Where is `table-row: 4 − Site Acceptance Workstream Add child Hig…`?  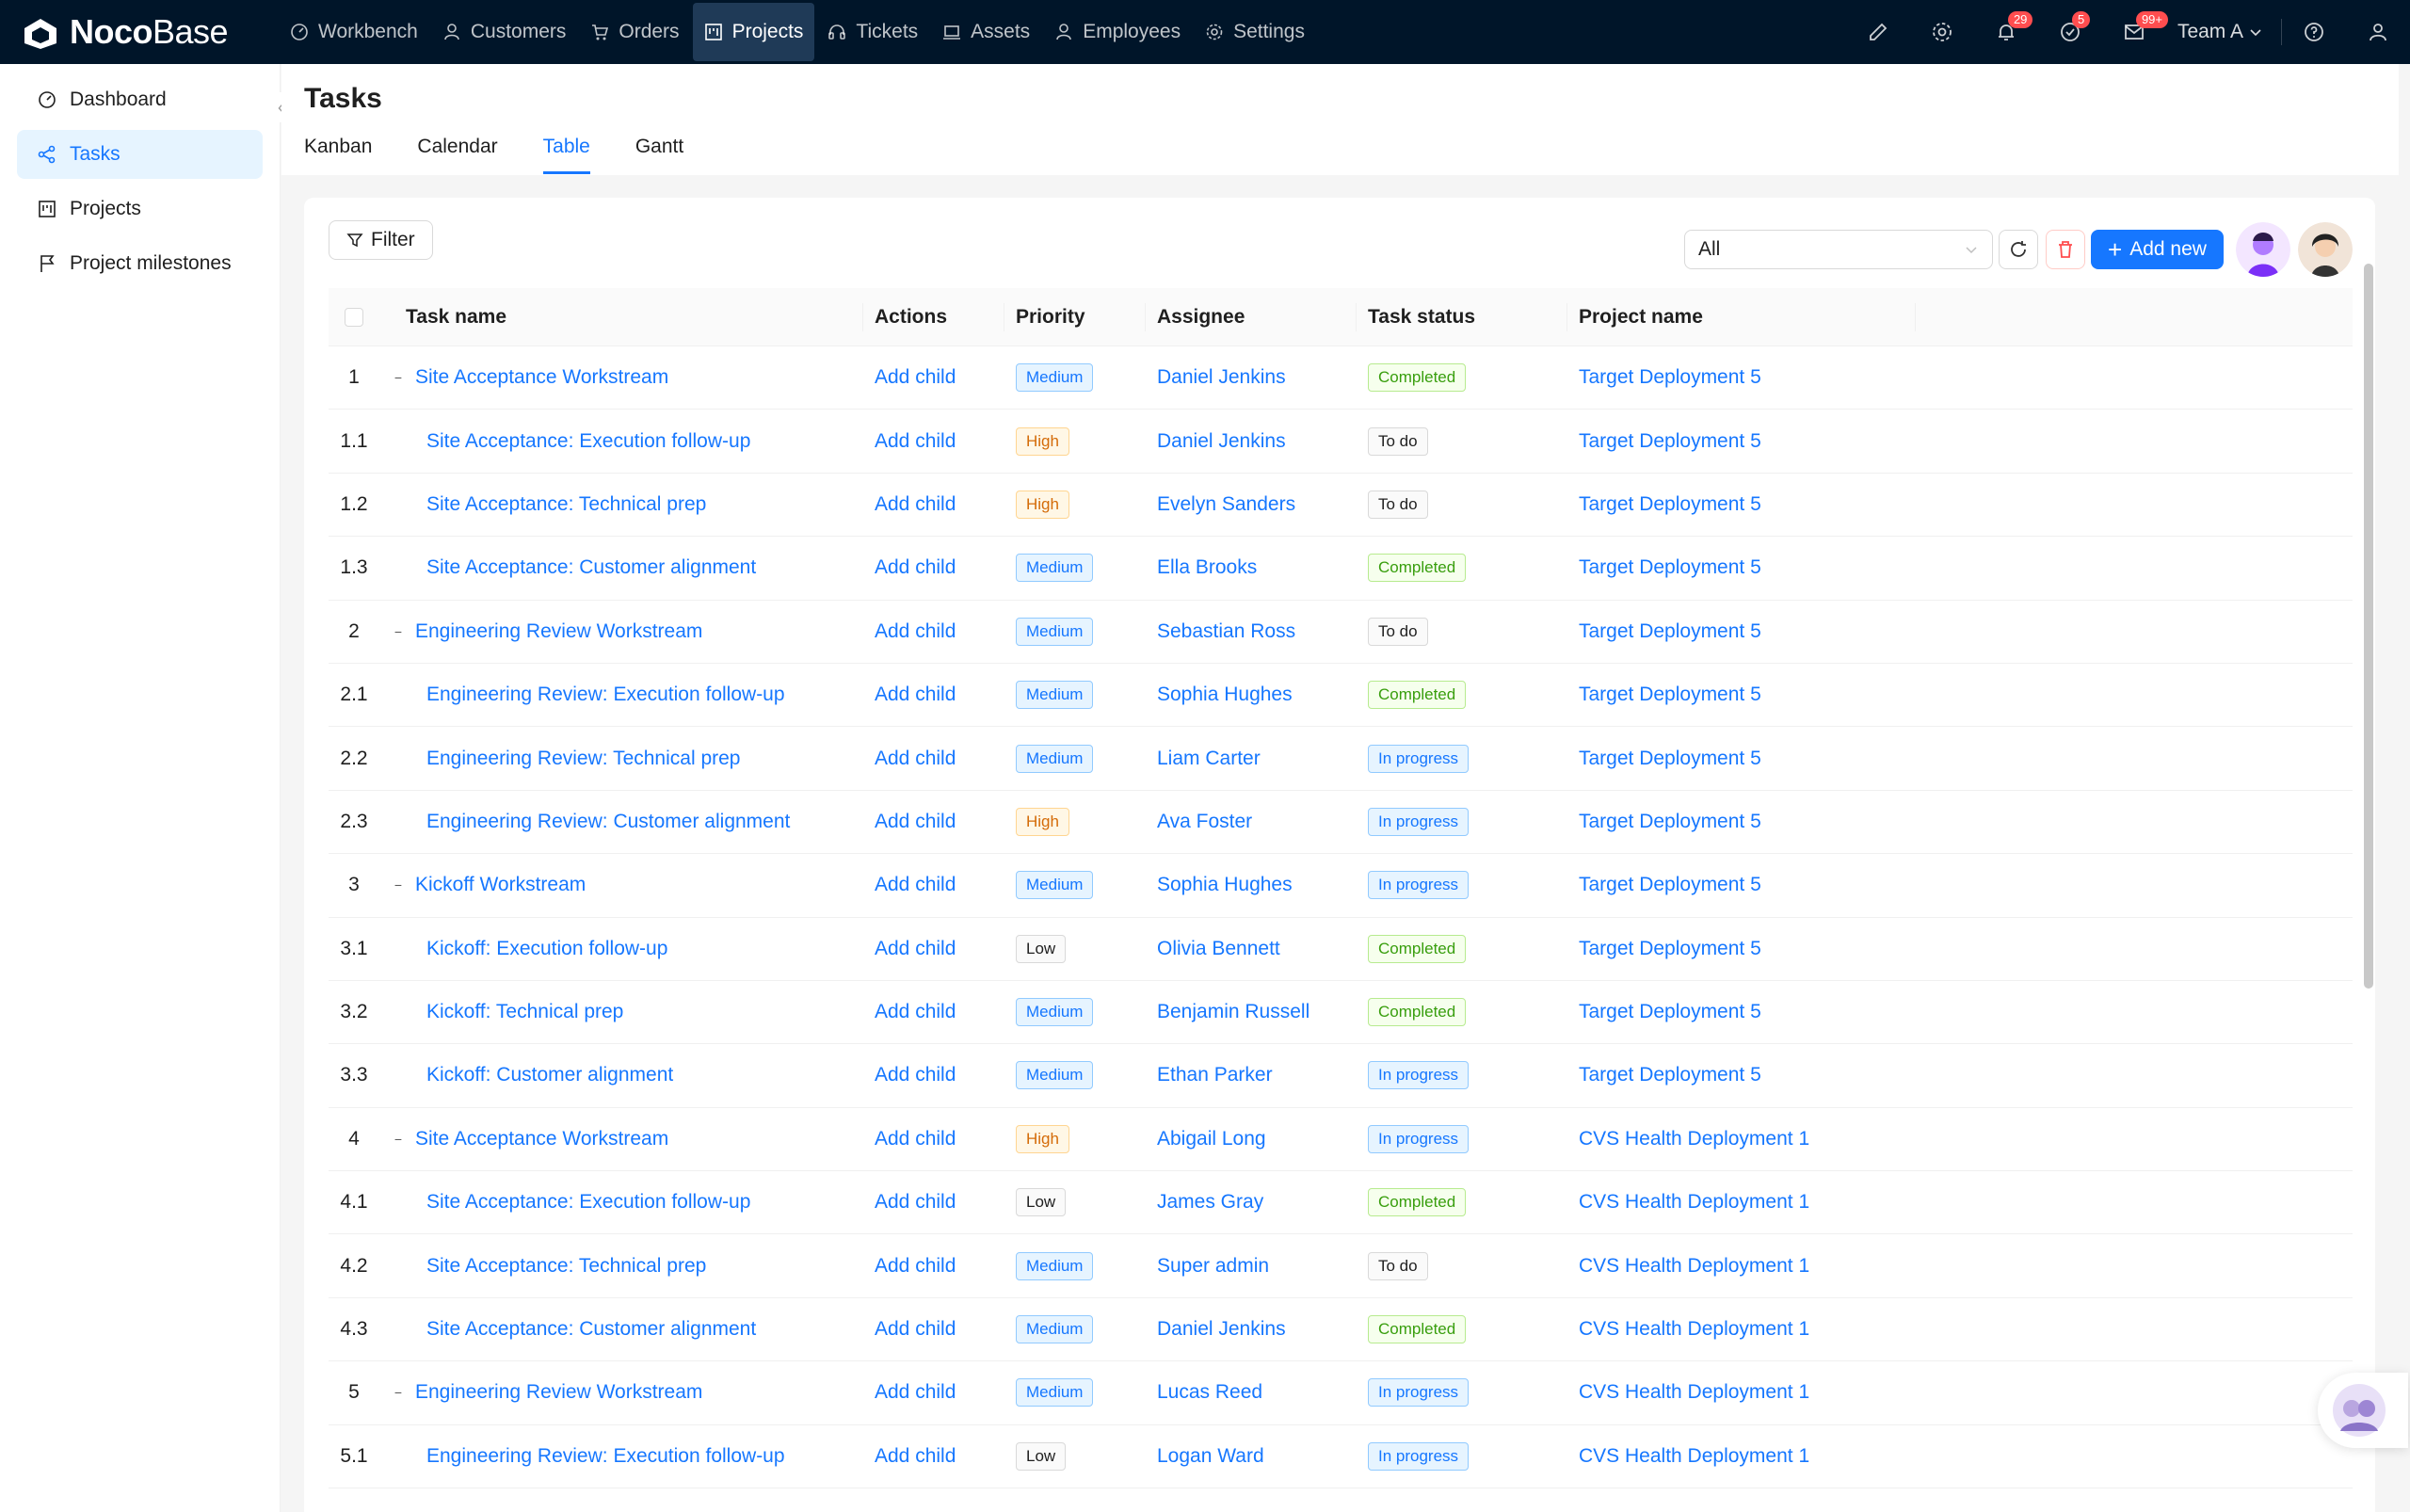
table-row: 4 − Site Acceptance Workstream Add child Hig… is located at coordinates (1341, 1140).